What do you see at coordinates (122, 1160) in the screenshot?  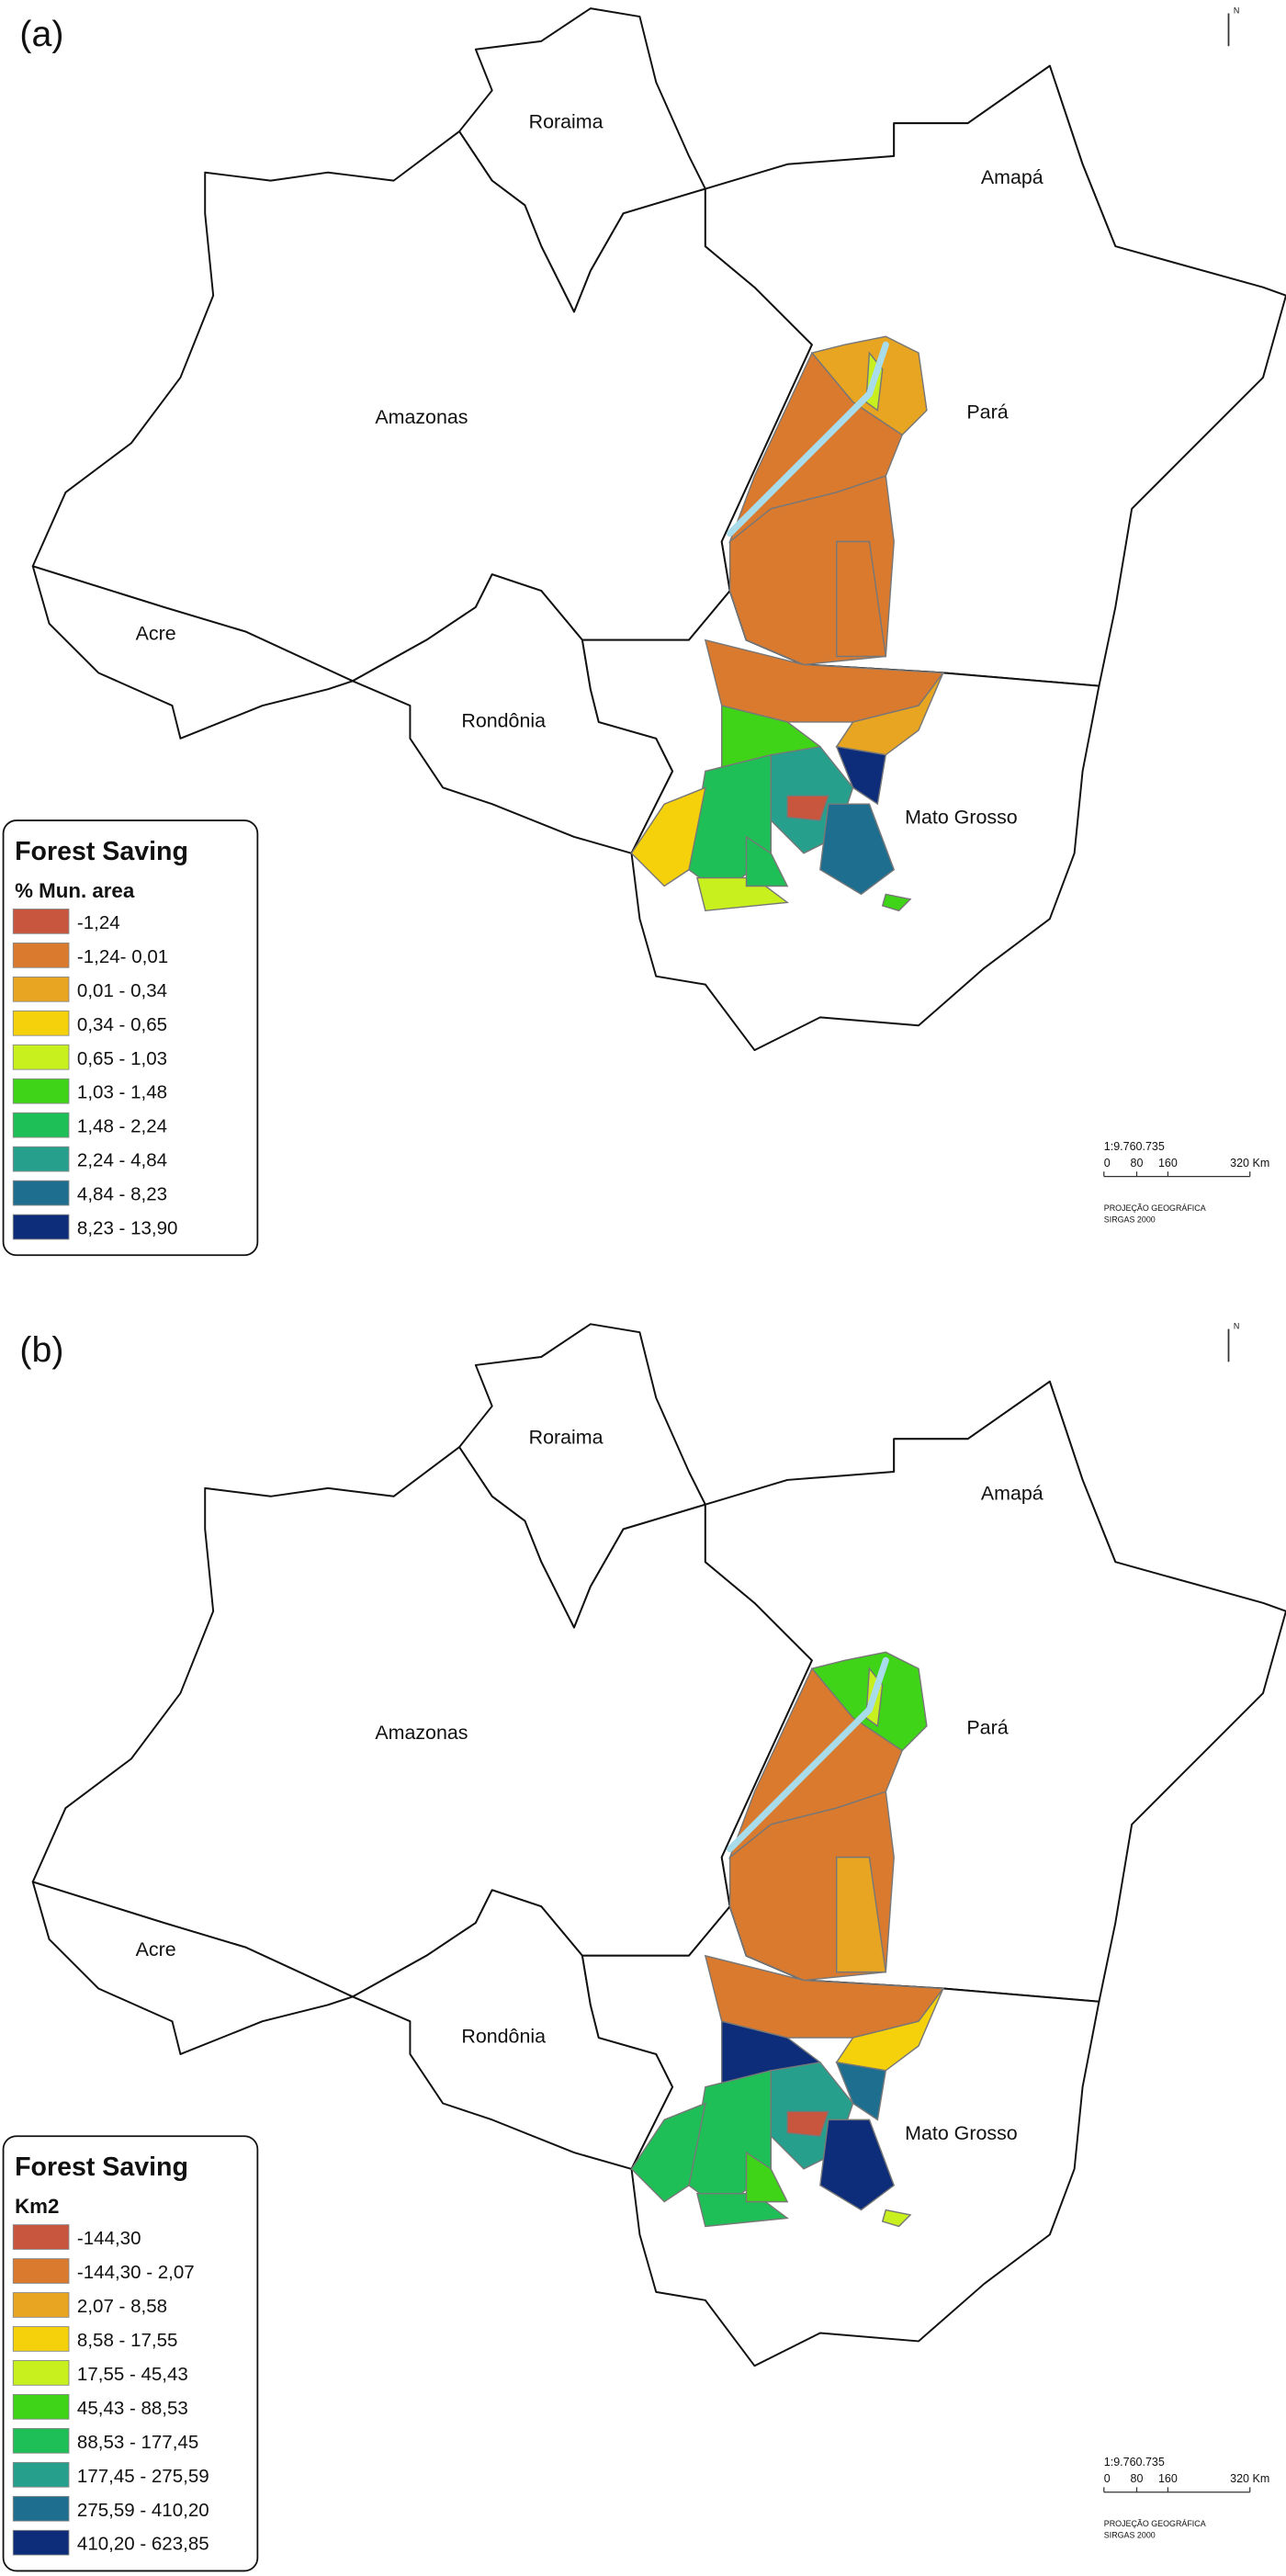 I see `legend-label: 2,24 - 4,84` at bounding box center [122, 1160].